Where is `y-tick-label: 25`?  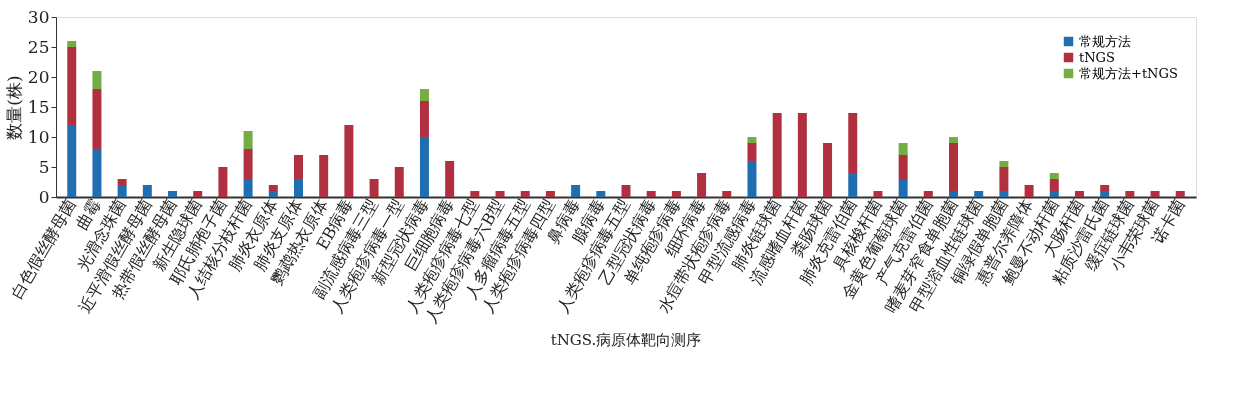
y-tick-label: 25 is located at coordinates (38, 46).